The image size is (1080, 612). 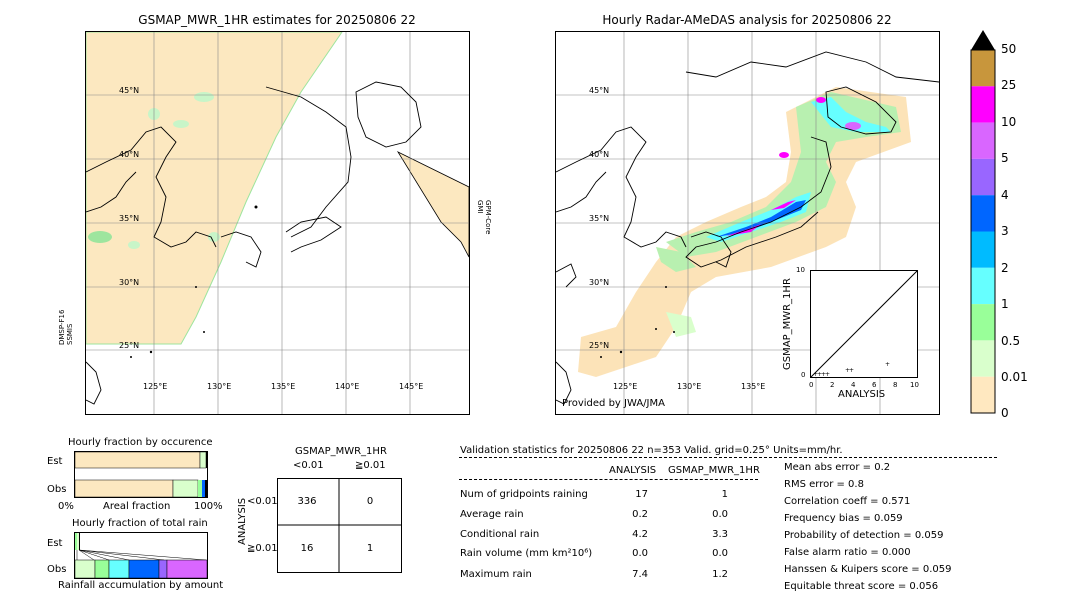 I want to click on left-lon-label: 140°E, so click(x=347, y=386).